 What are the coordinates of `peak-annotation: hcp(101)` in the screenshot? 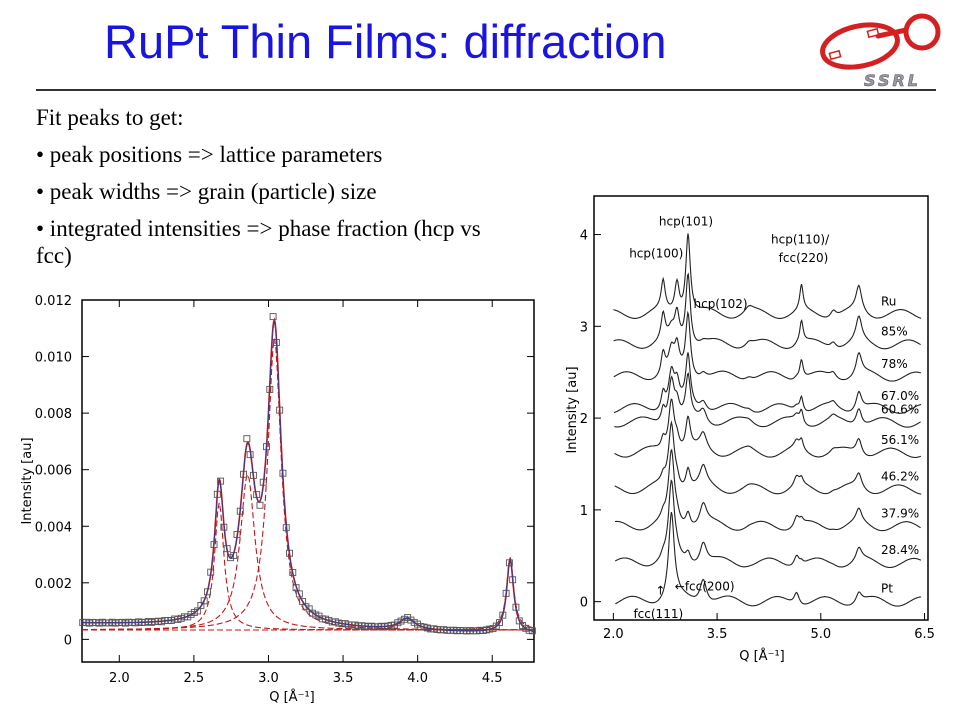 It's located at (686, 221).